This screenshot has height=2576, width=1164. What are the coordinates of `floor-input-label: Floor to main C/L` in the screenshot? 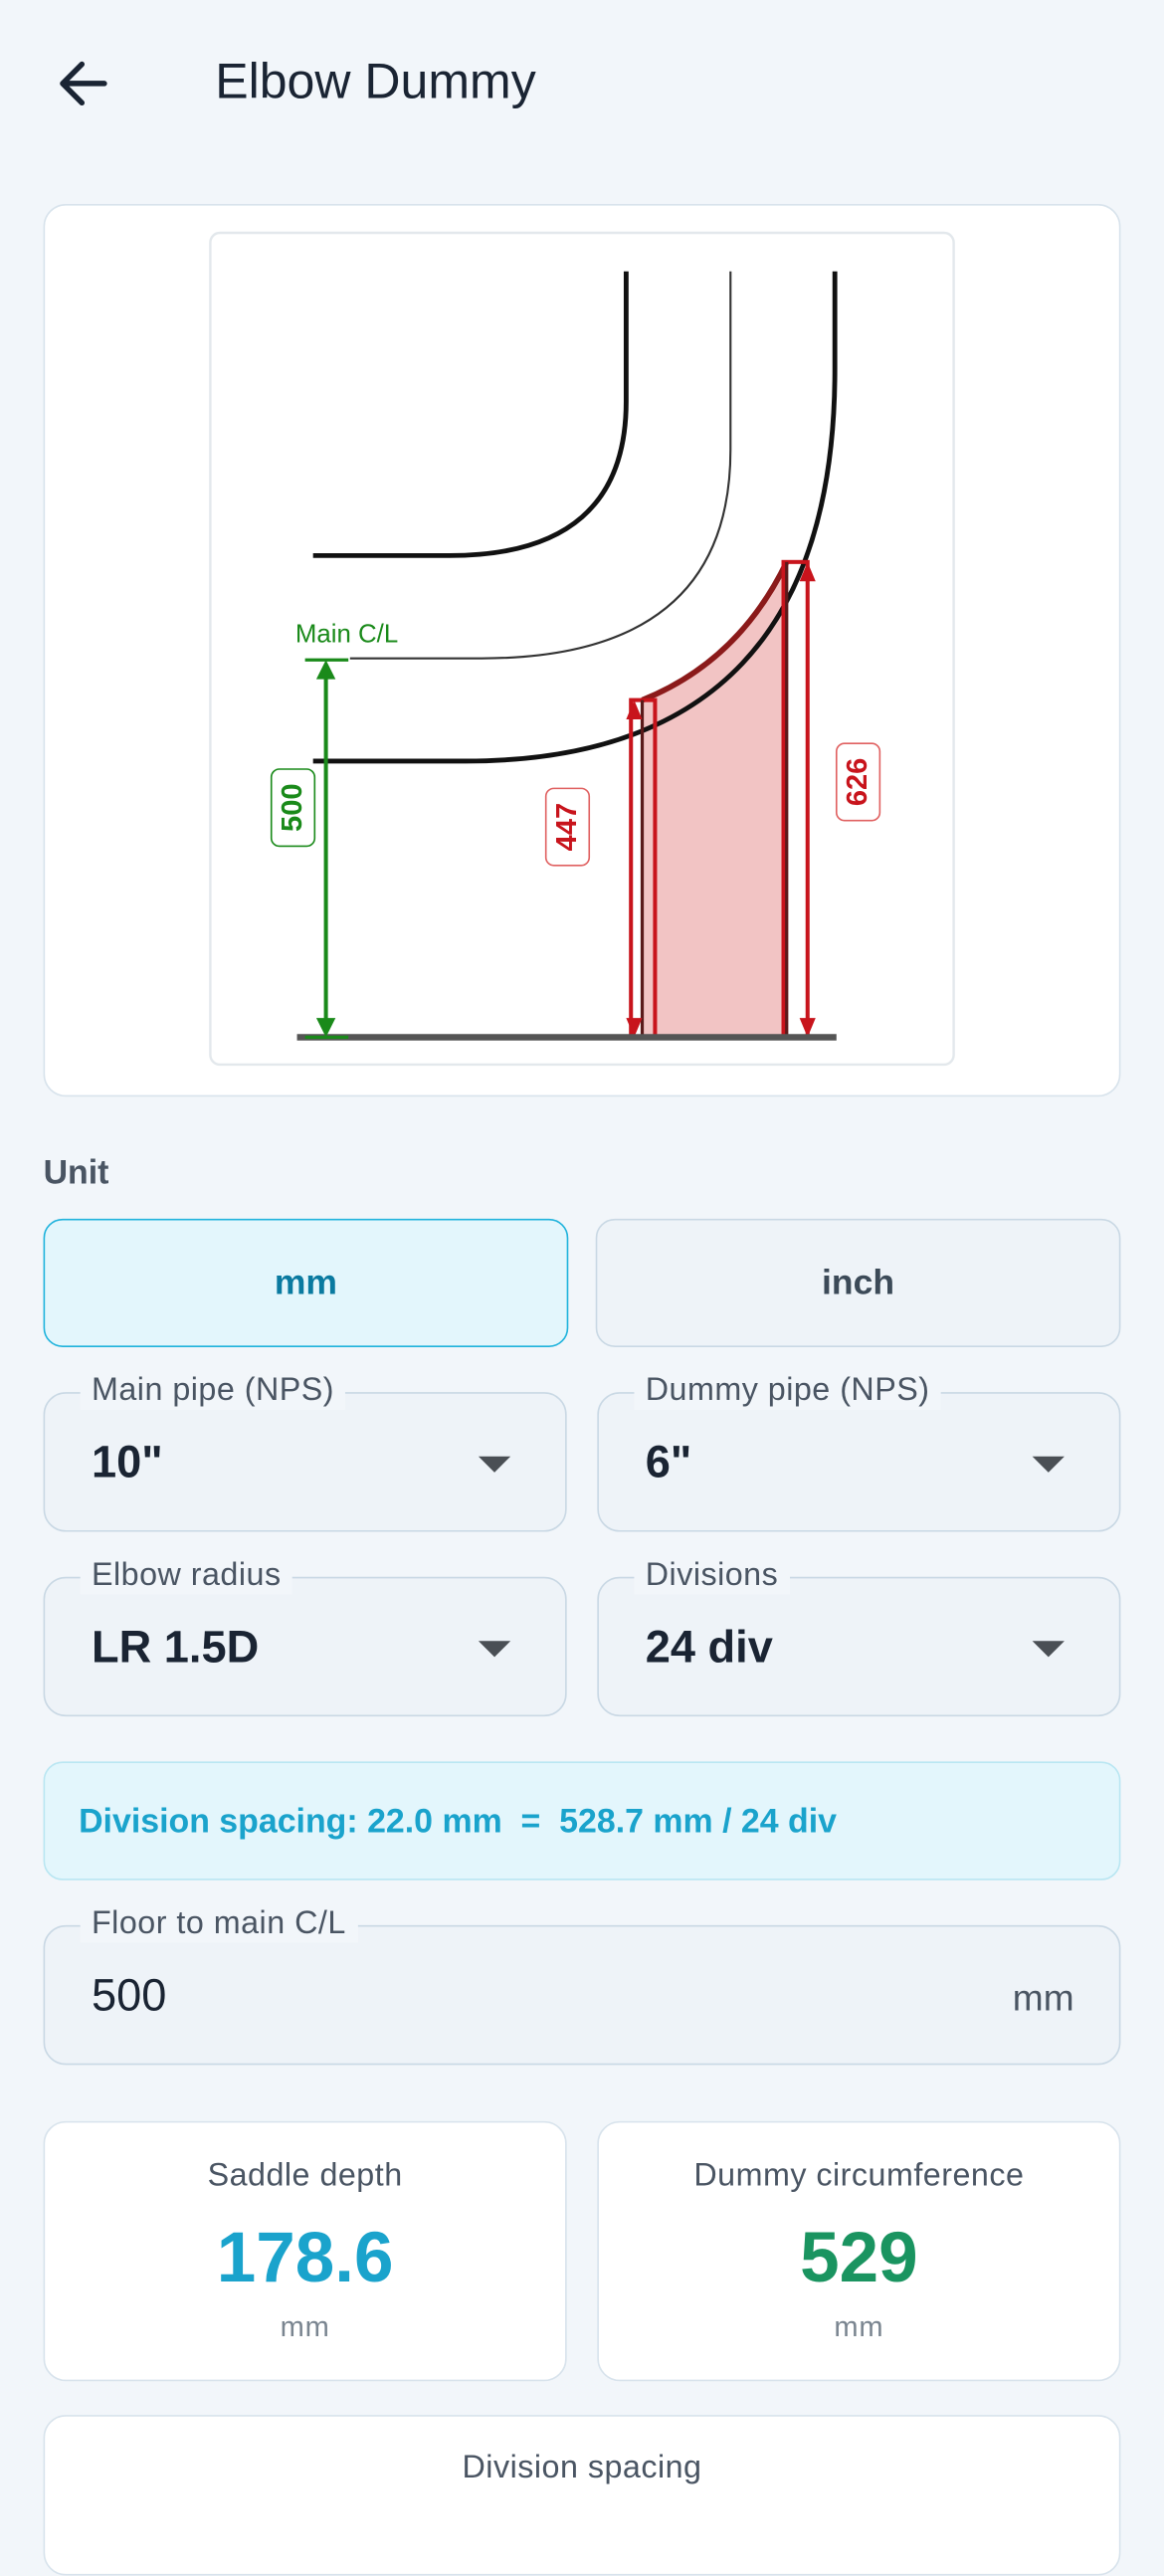 It's located at (219, 1924).